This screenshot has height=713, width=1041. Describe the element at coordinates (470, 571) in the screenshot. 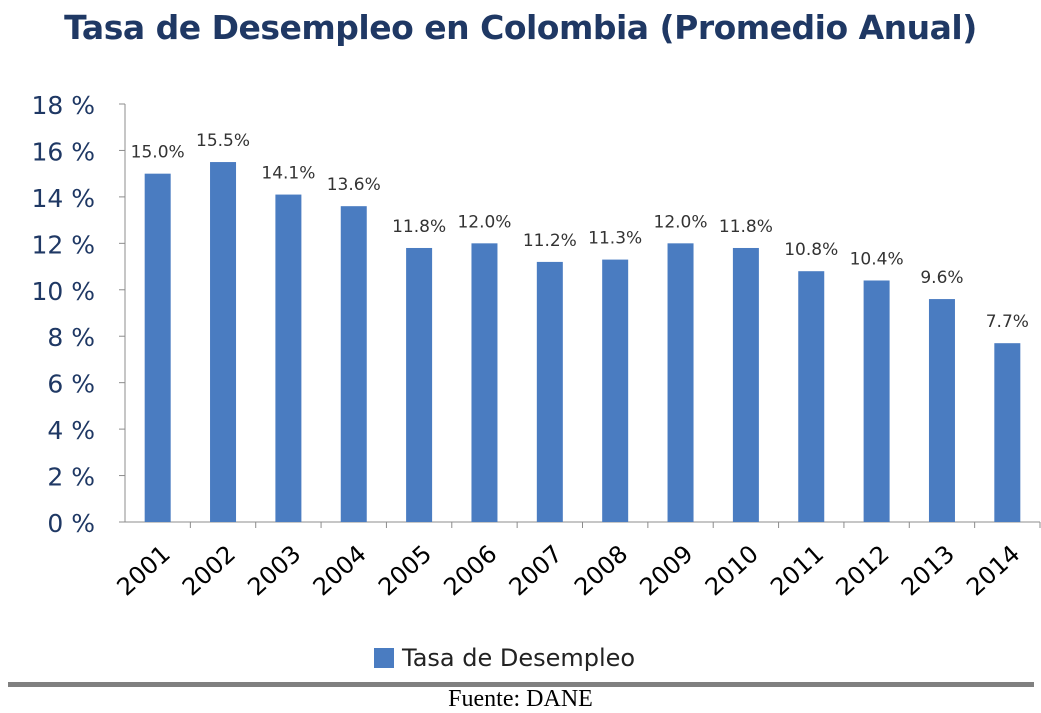

I see `x-tick-label: 2006` at that location.